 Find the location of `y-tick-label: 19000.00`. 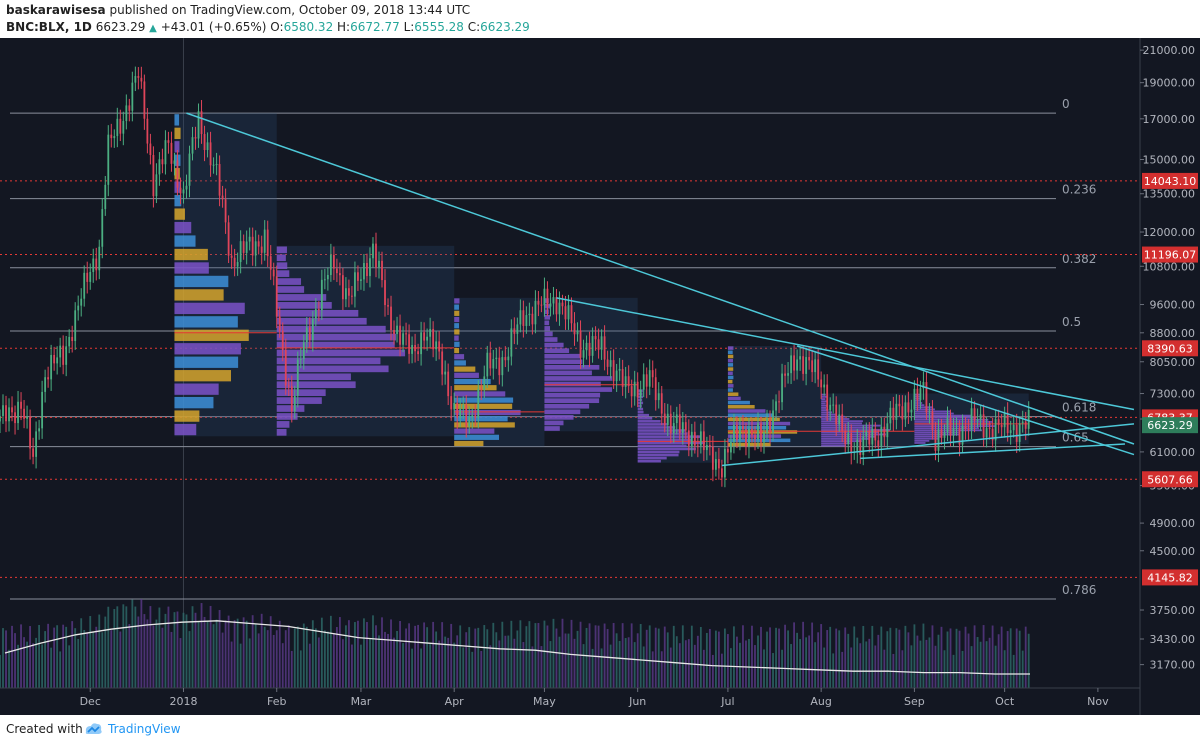

y-tick-label: 19000.00 is located at coordinates (1169, 83).